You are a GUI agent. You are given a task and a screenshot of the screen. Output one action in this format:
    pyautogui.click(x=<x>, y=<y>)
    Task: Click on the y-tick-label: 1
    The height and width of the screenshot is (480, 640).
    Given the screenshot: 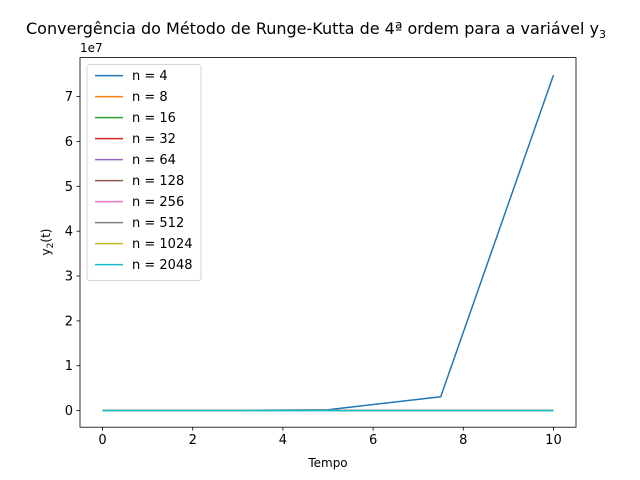 What is the action you would take?
    pyautogui.click(x=69, y=366)
    